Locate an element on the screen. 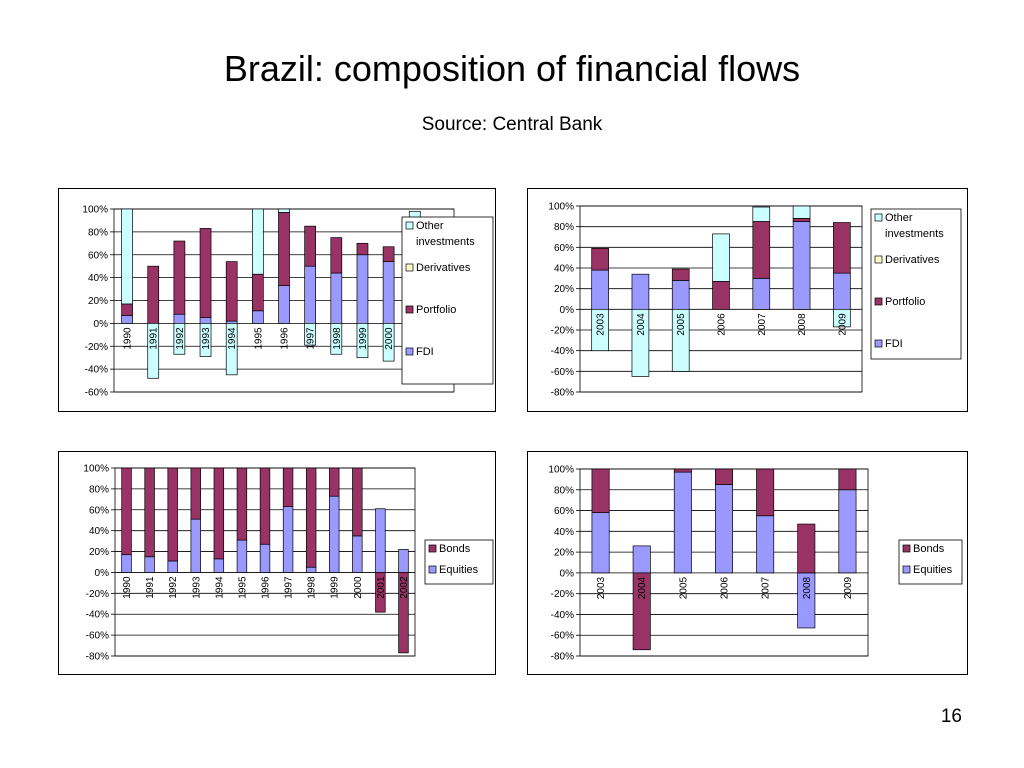  bar-equities-2003 is located at coordinates (600, 543).